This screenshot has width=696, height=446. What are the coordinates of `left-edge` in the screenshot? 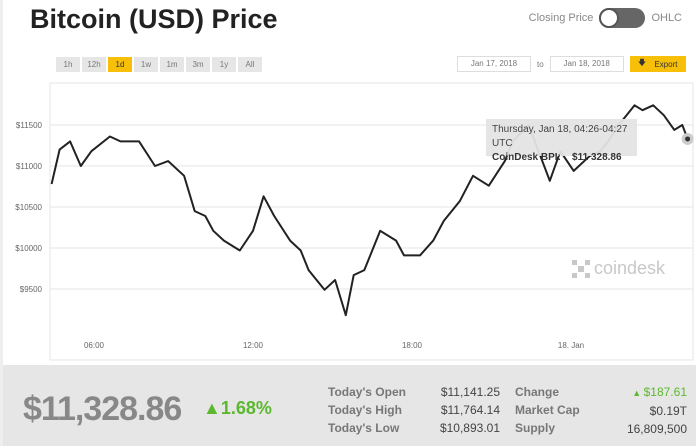 It's located at (1, 223).